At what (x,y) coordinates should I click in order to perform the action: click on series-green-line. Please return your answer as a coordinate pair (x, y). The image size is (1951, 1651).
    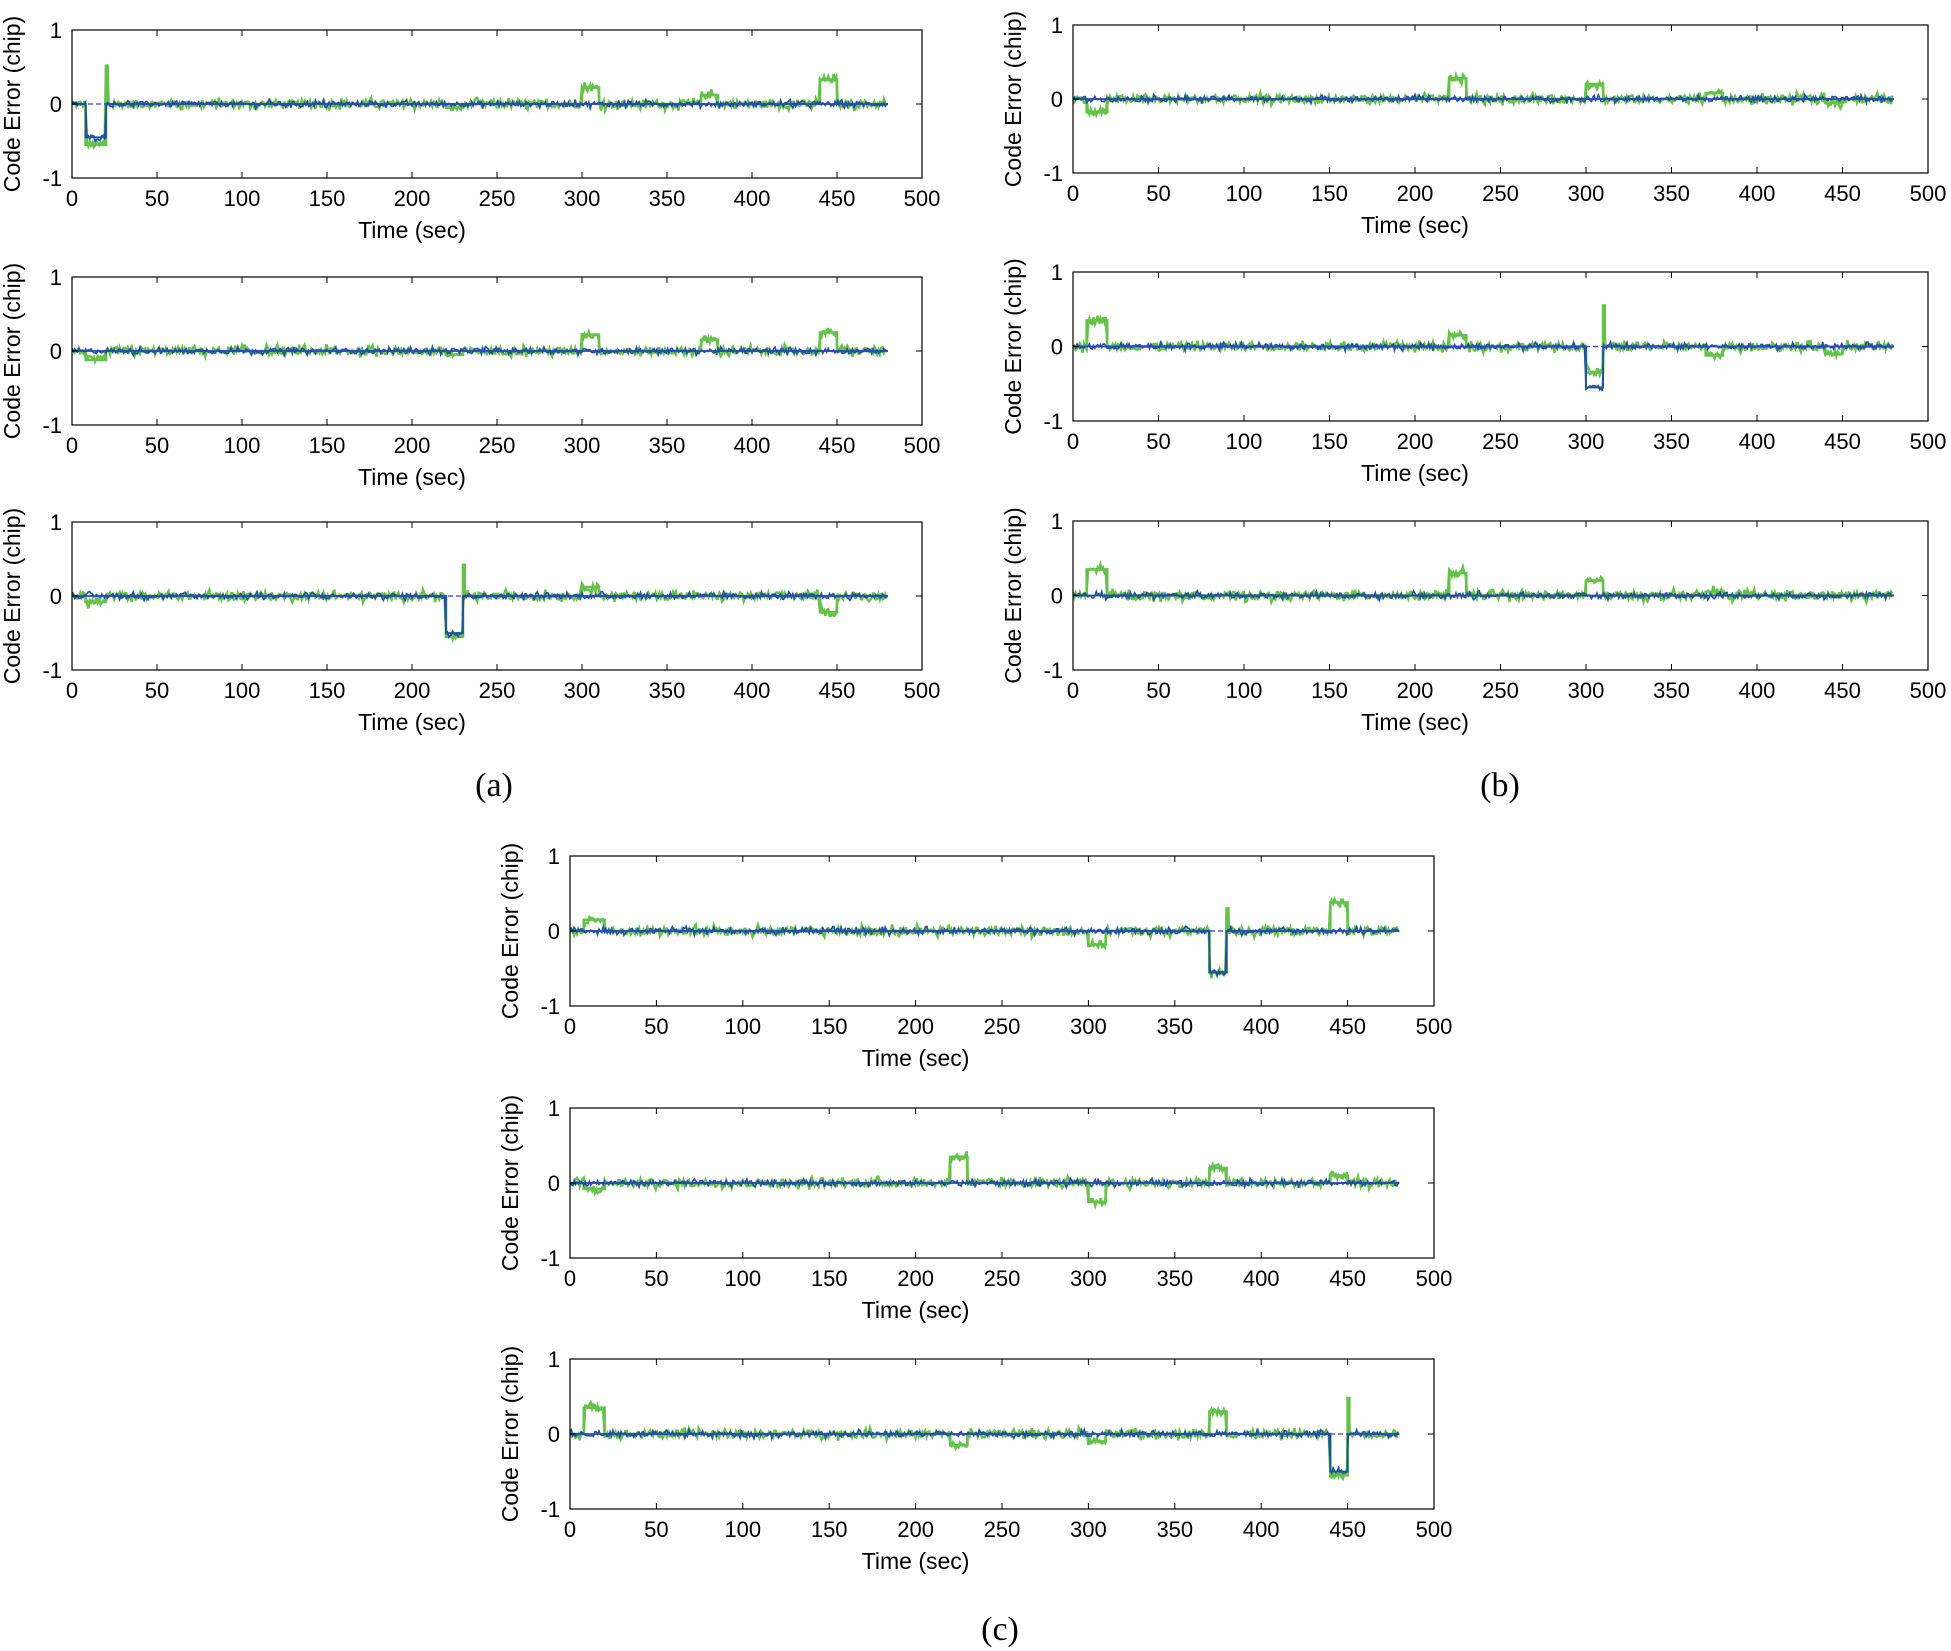
    Looking at the image, I should click on (1483, 94).